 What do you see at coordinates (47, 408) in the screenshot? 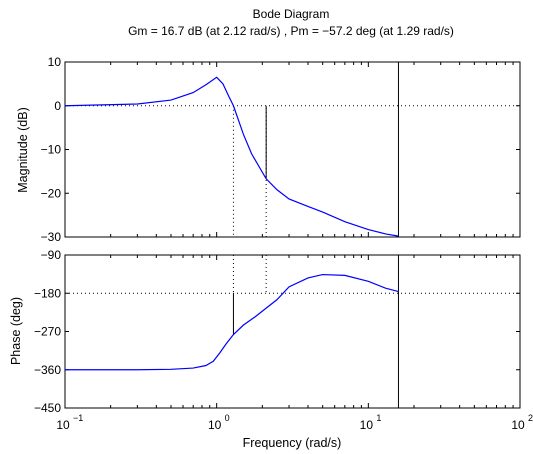
I see `phase-y-tick-label: −450` at bounding box center [47, 408].